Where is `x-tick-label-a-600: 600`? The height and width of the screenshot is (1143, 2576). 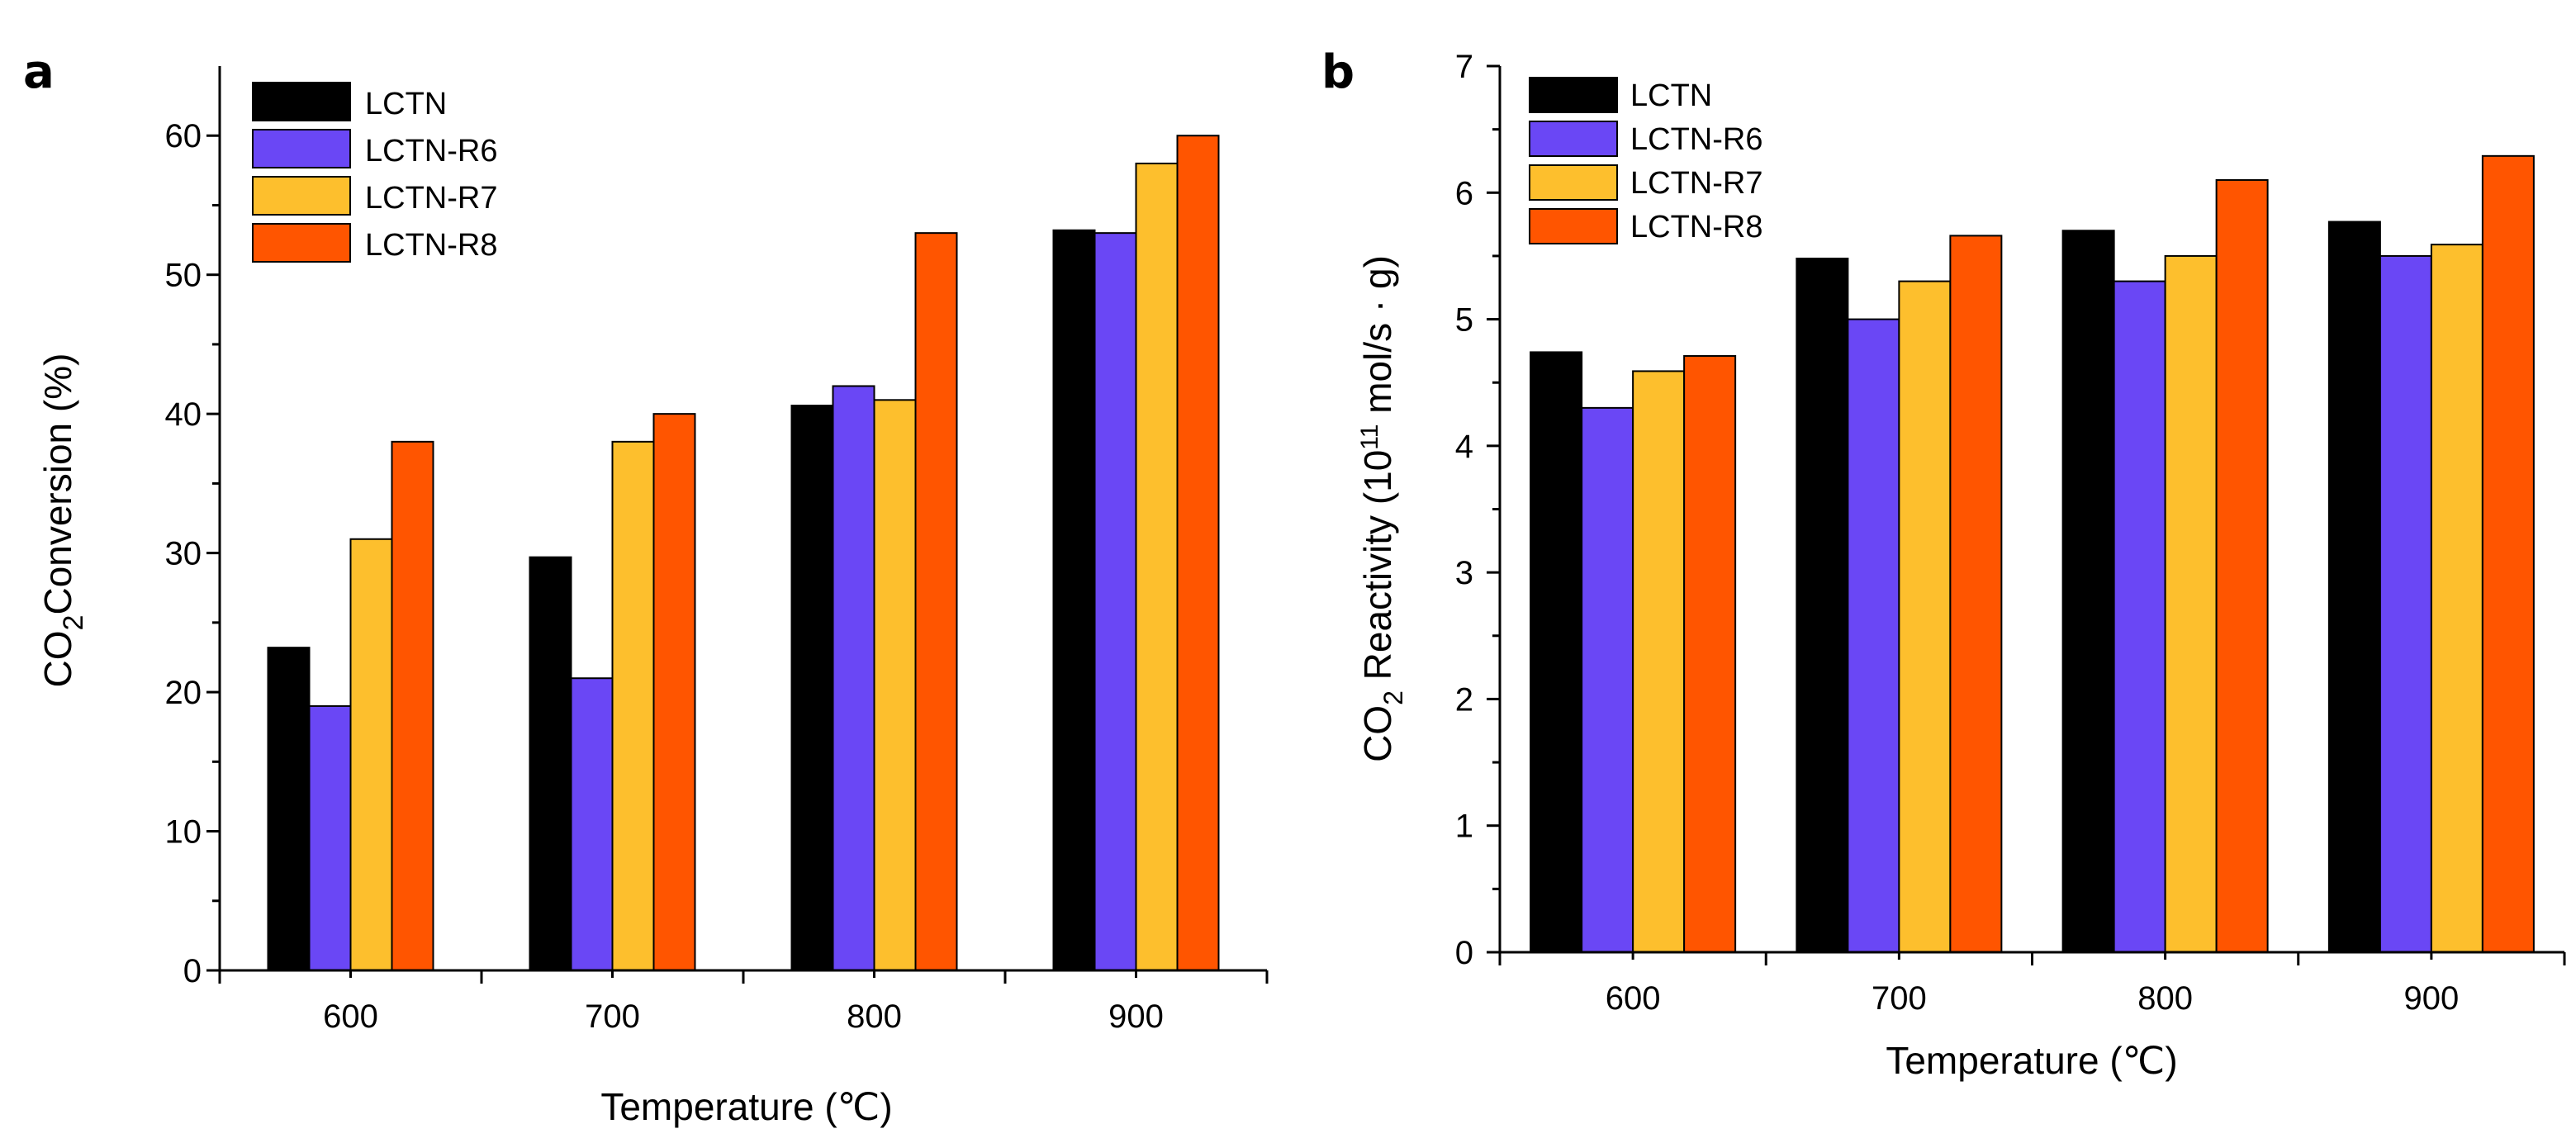 x-tick-label-a-600: 600 is located at coordinates (350, 1016).